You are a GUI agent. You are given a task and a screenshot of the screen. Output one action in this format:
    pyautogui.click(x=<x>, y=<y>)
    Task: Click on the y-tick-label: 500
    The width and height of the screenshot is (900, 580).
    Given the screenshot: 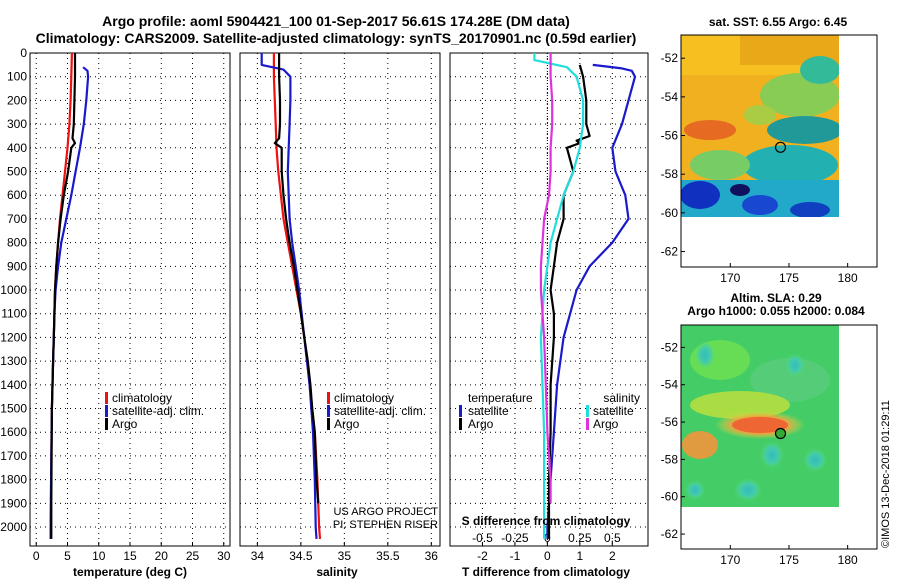 What is the action you would take?
    pyautogui.click(x=17, y=172)
    